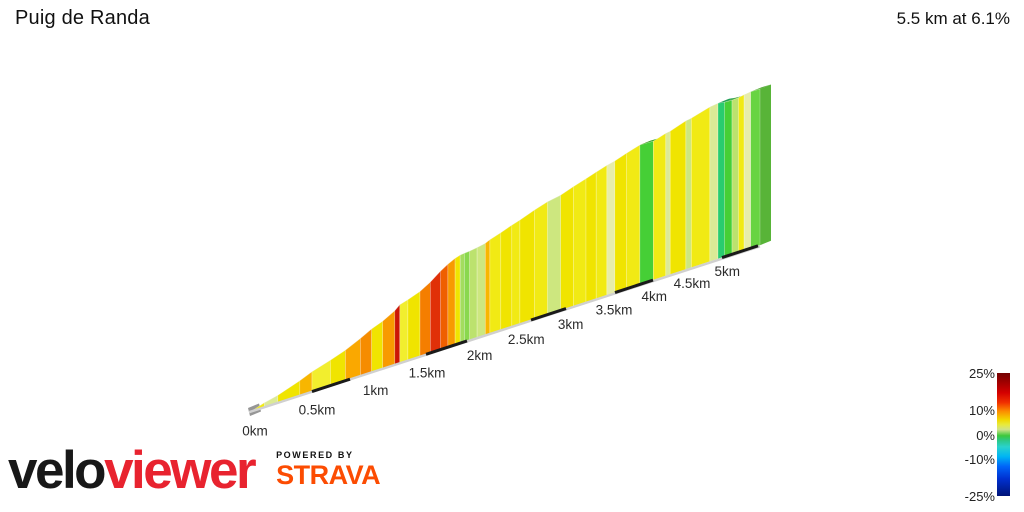  What do you see at coordinates (979, 459) in the screenshot?
I see `legend-tick-neg10: -10%` at bounding box center [979, 459].